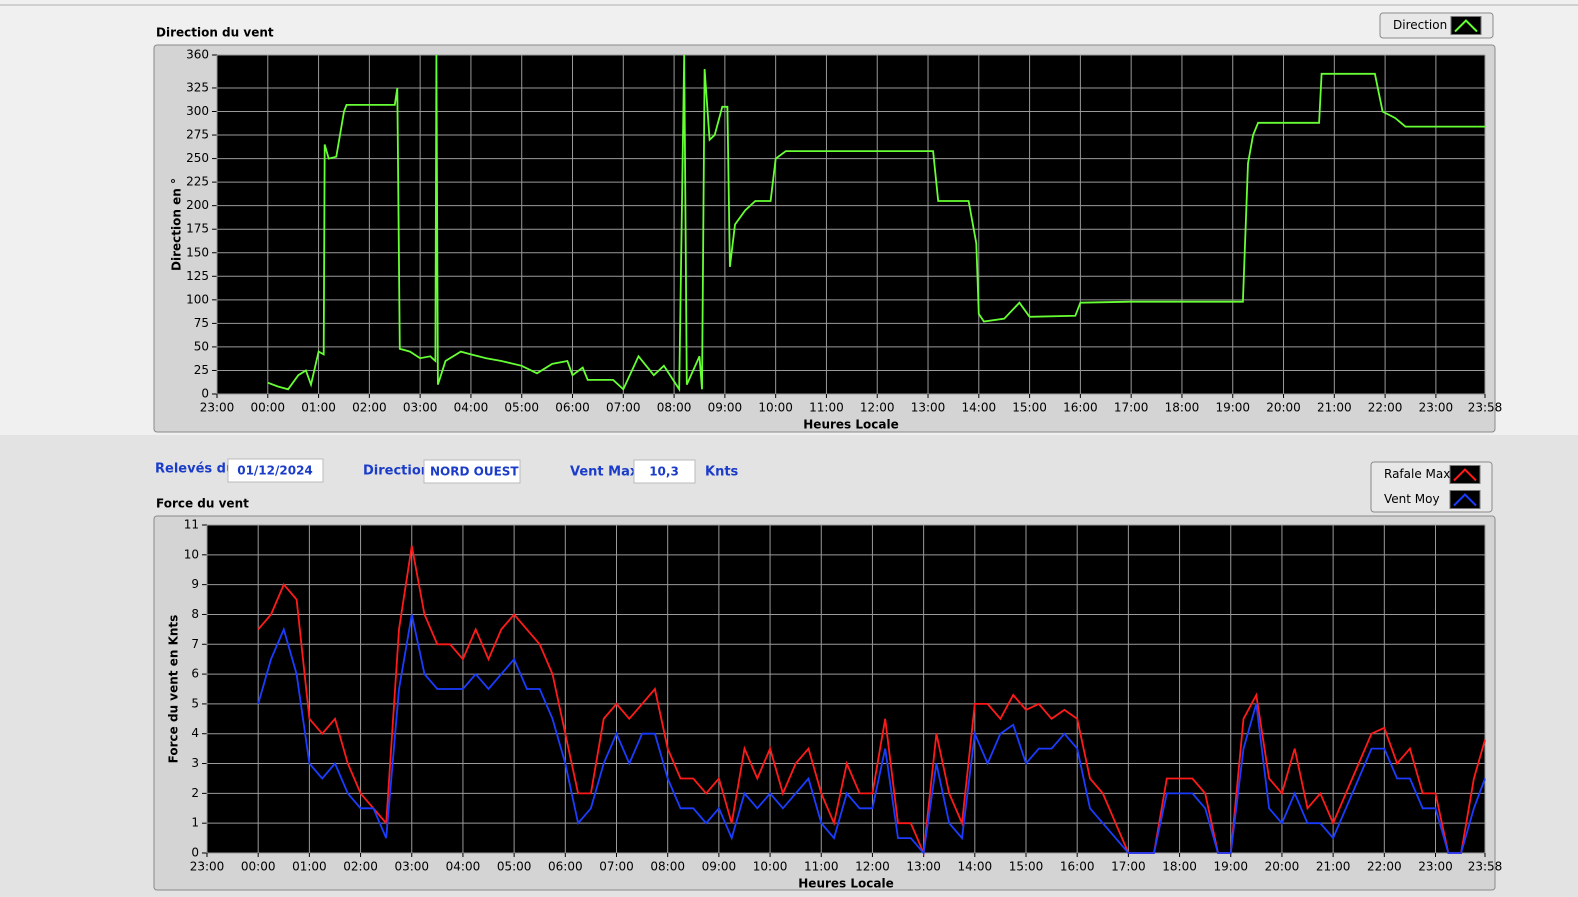 This screenshot has width=1578, height=897. Describe the element at coordinates (1420, 25) in the screenshot. I see `legend-label: Direction` at that location.